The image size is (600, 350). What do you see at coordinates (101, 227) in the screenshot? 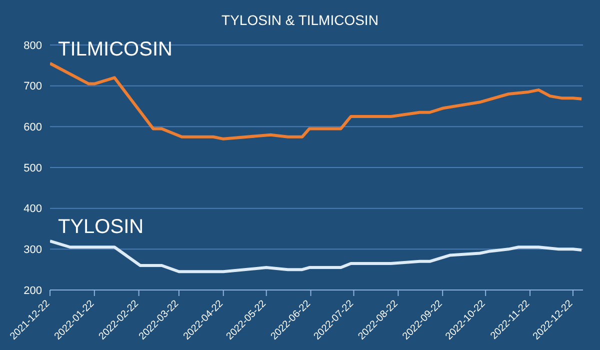
I see `series-label: TYLOSIN` at bounding box center [101, 227].